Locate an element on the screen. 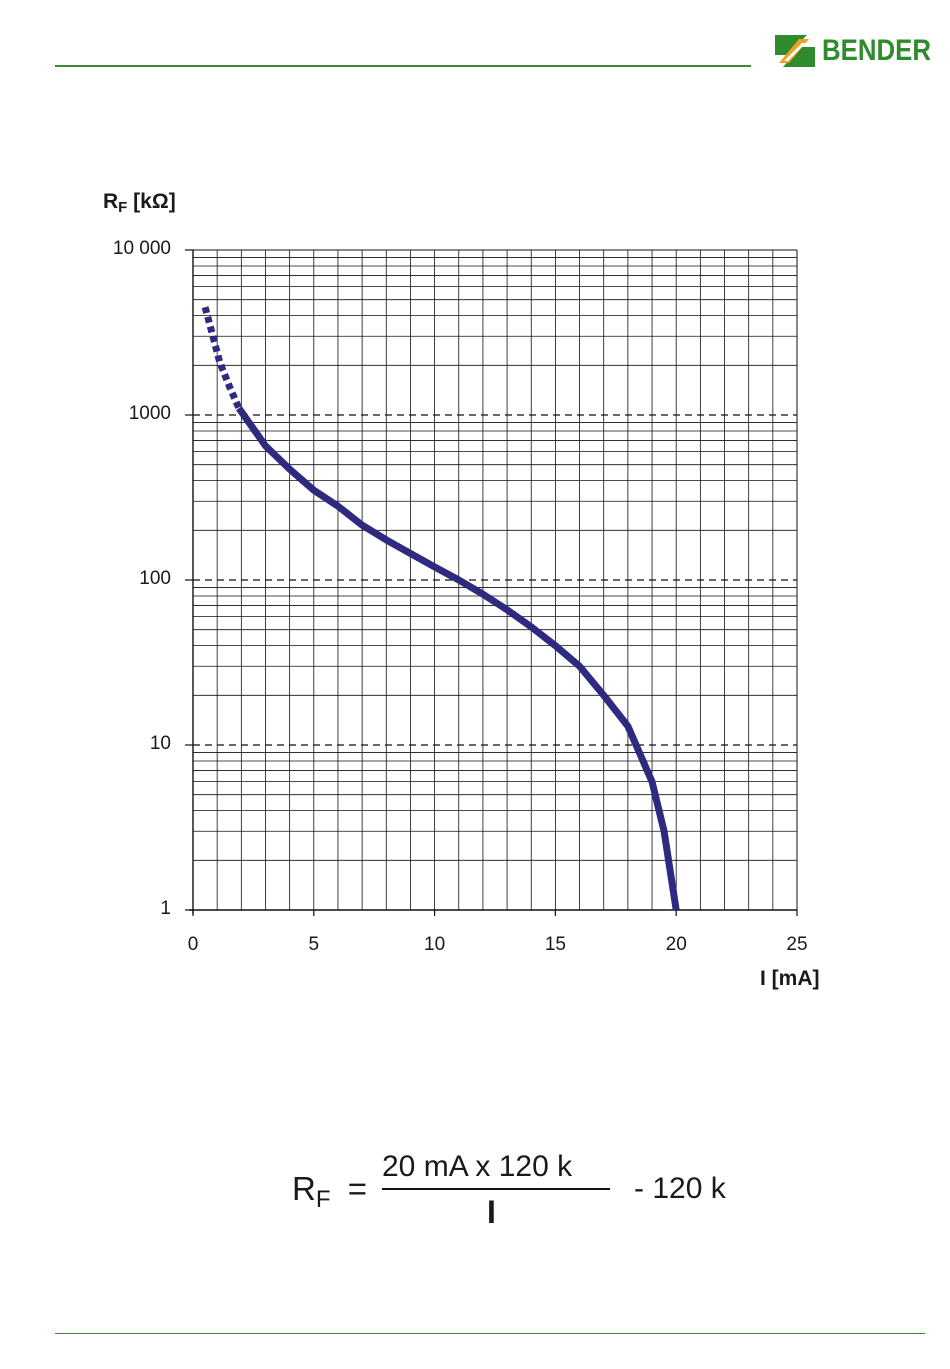  y-axis-title: RF [kΩ] is located at coordinates (139, 203).